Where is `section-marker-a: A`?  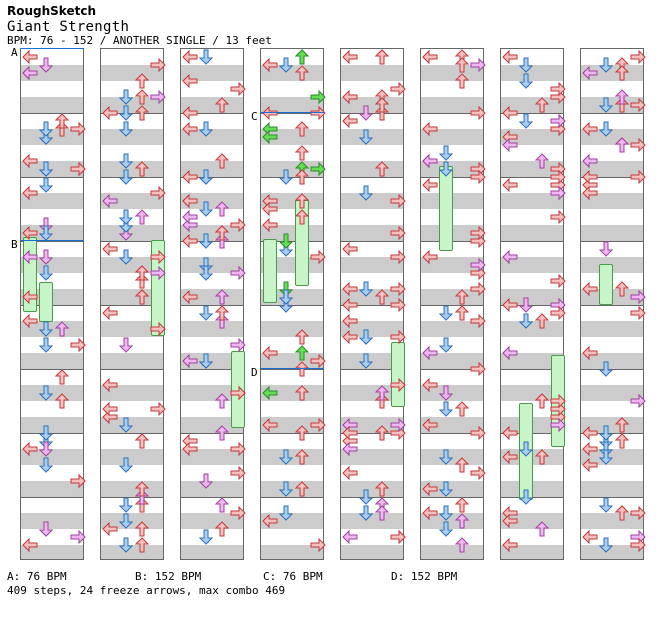
section-marker-a: A is located at coordinates (14, 52).